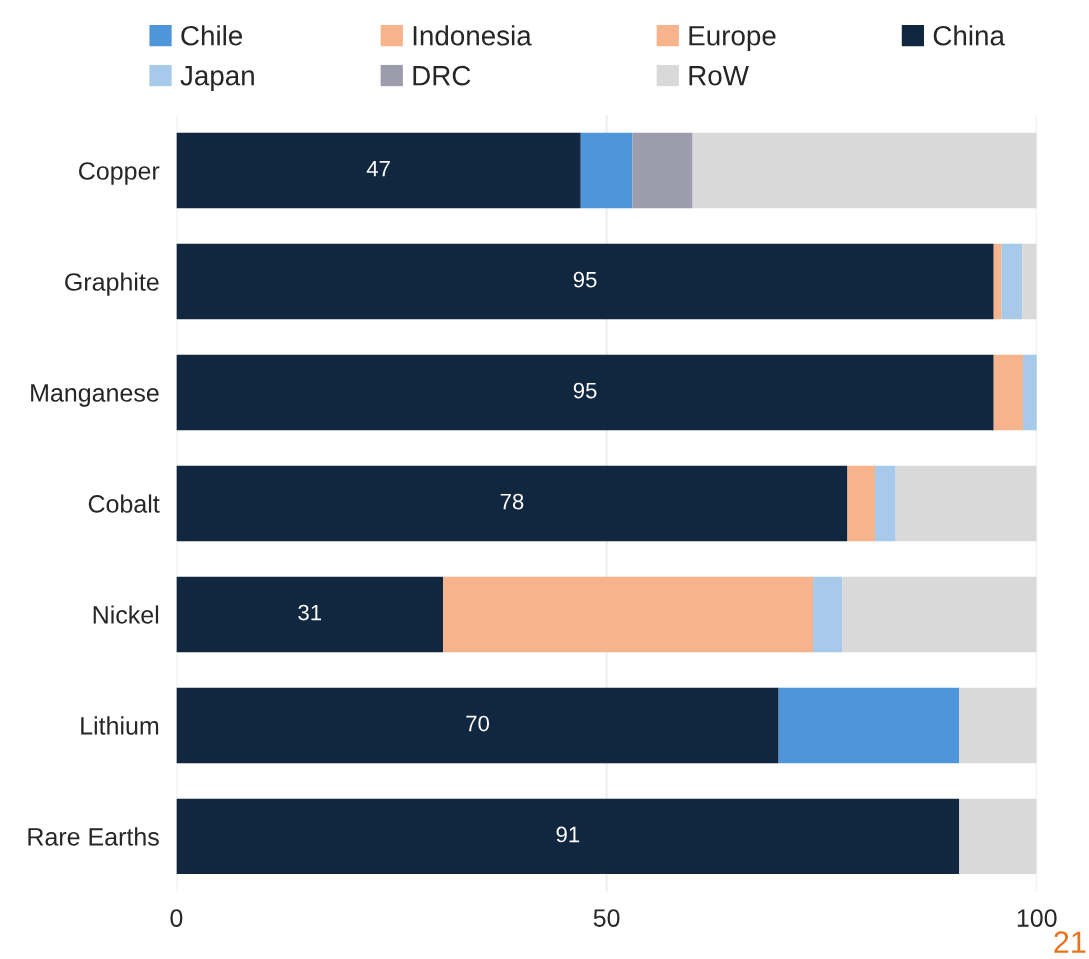 This screenshot has height=959, width=1089. Describe the element at coordinates (95, 395) in the screenshot. I see `y-tick-label: Manganese` at that location.